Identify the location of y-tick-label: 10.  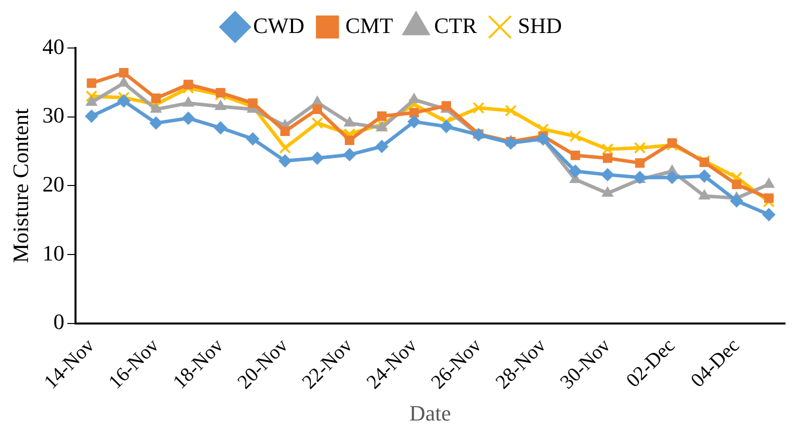
(53, 253).